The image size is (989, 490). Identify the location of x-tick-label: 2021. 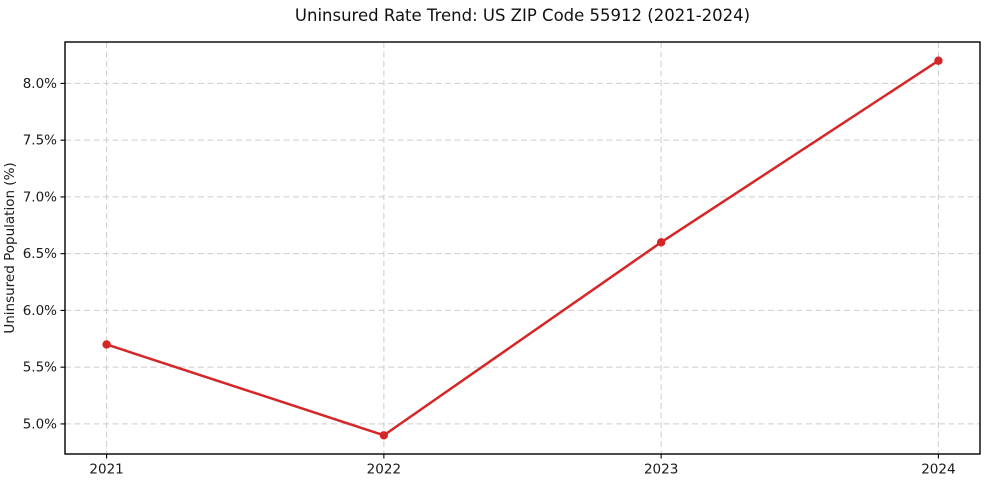
(106, 470).